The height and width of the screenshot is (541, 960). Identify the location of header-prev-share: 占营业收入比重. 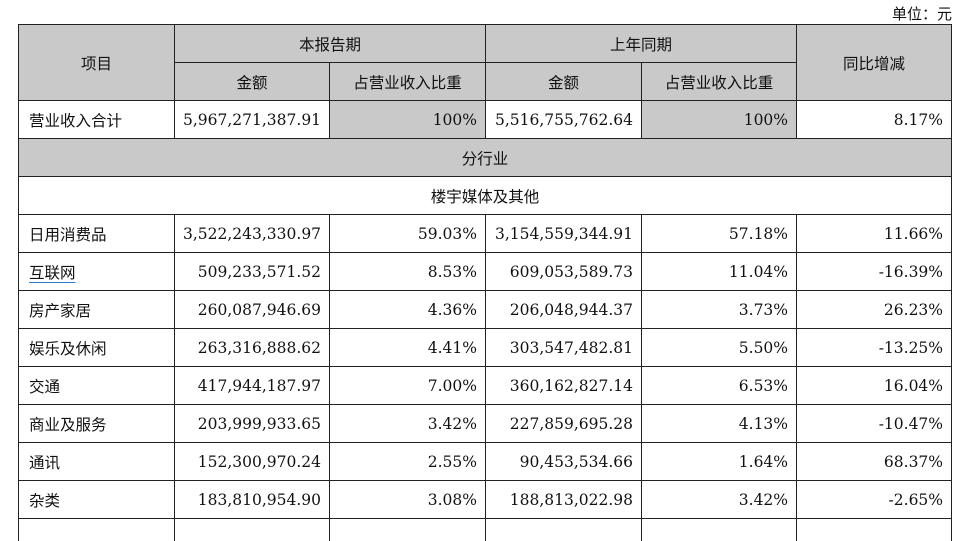
(719, 82).